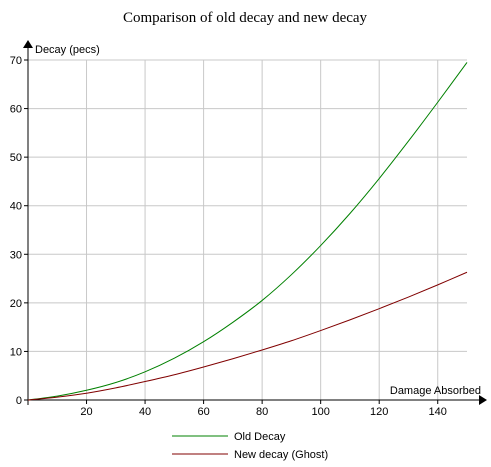 Image resolution: width=491 pixels, height=467 pixels. What do you see at coordinates (379, 412) in the screenshot?
I see `x-tick-label: 120` at bounding box center [379, 412].